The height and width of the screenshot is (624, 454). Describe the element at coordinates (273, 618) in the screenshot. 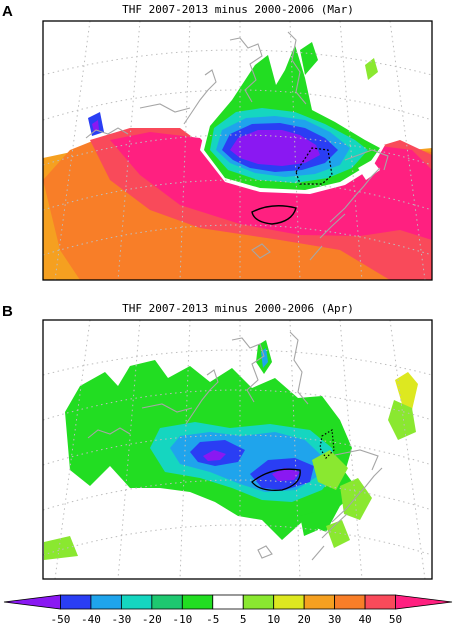

I see `colorbar-tick-label: 10` at that location.